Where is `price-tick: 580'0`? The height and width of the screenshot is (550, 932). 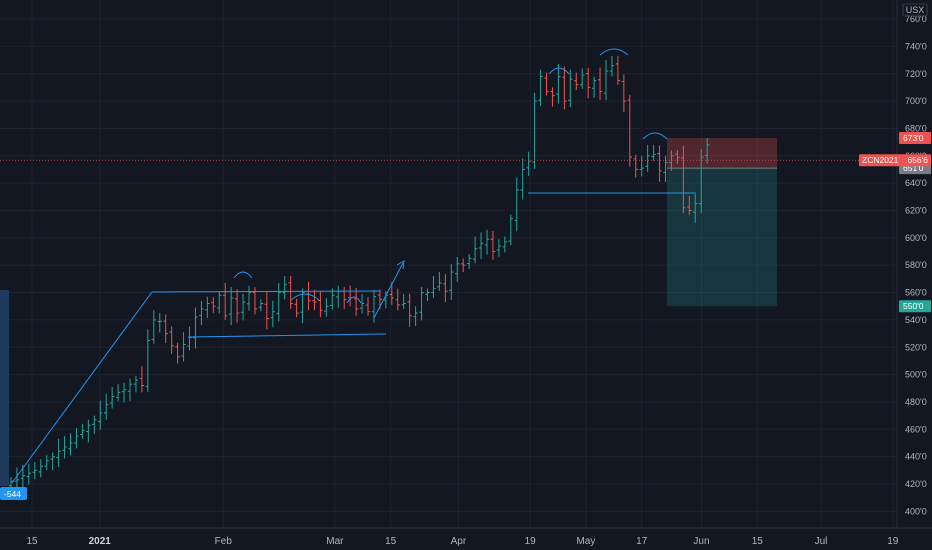 price-tick: 580'0 is located at coordinates (916, 265).